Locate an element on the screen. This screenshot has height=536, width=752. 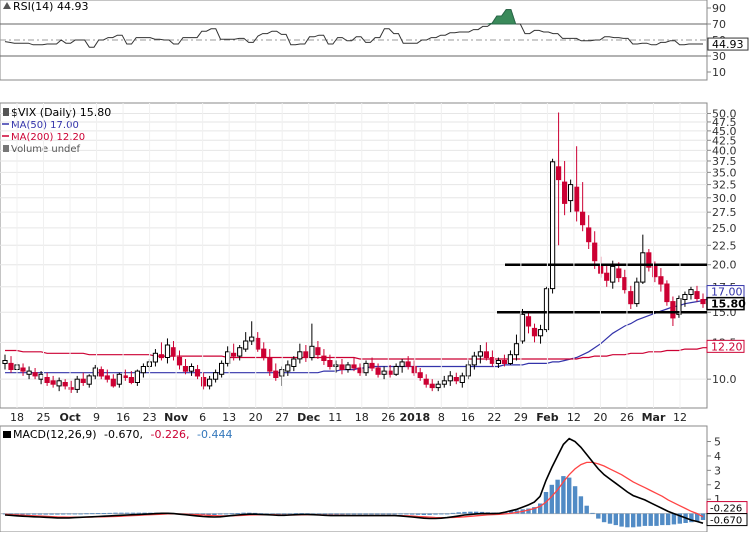
legend-label: $VIX (Daily) 15.80 is located at coordinates (61, 112).